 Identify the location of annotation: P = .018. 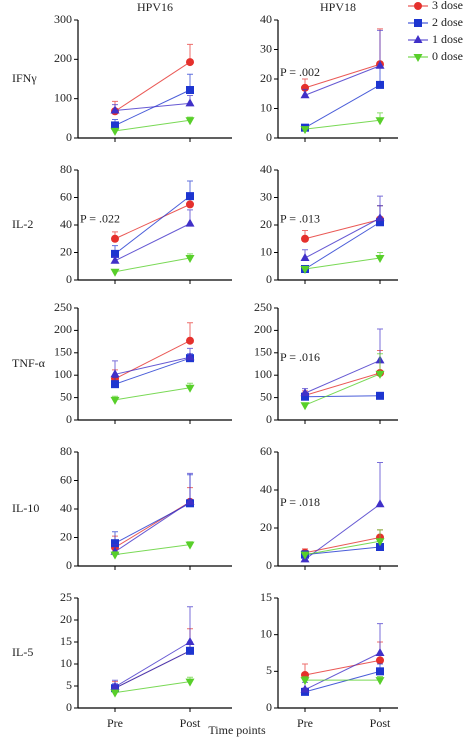
(300, 502).